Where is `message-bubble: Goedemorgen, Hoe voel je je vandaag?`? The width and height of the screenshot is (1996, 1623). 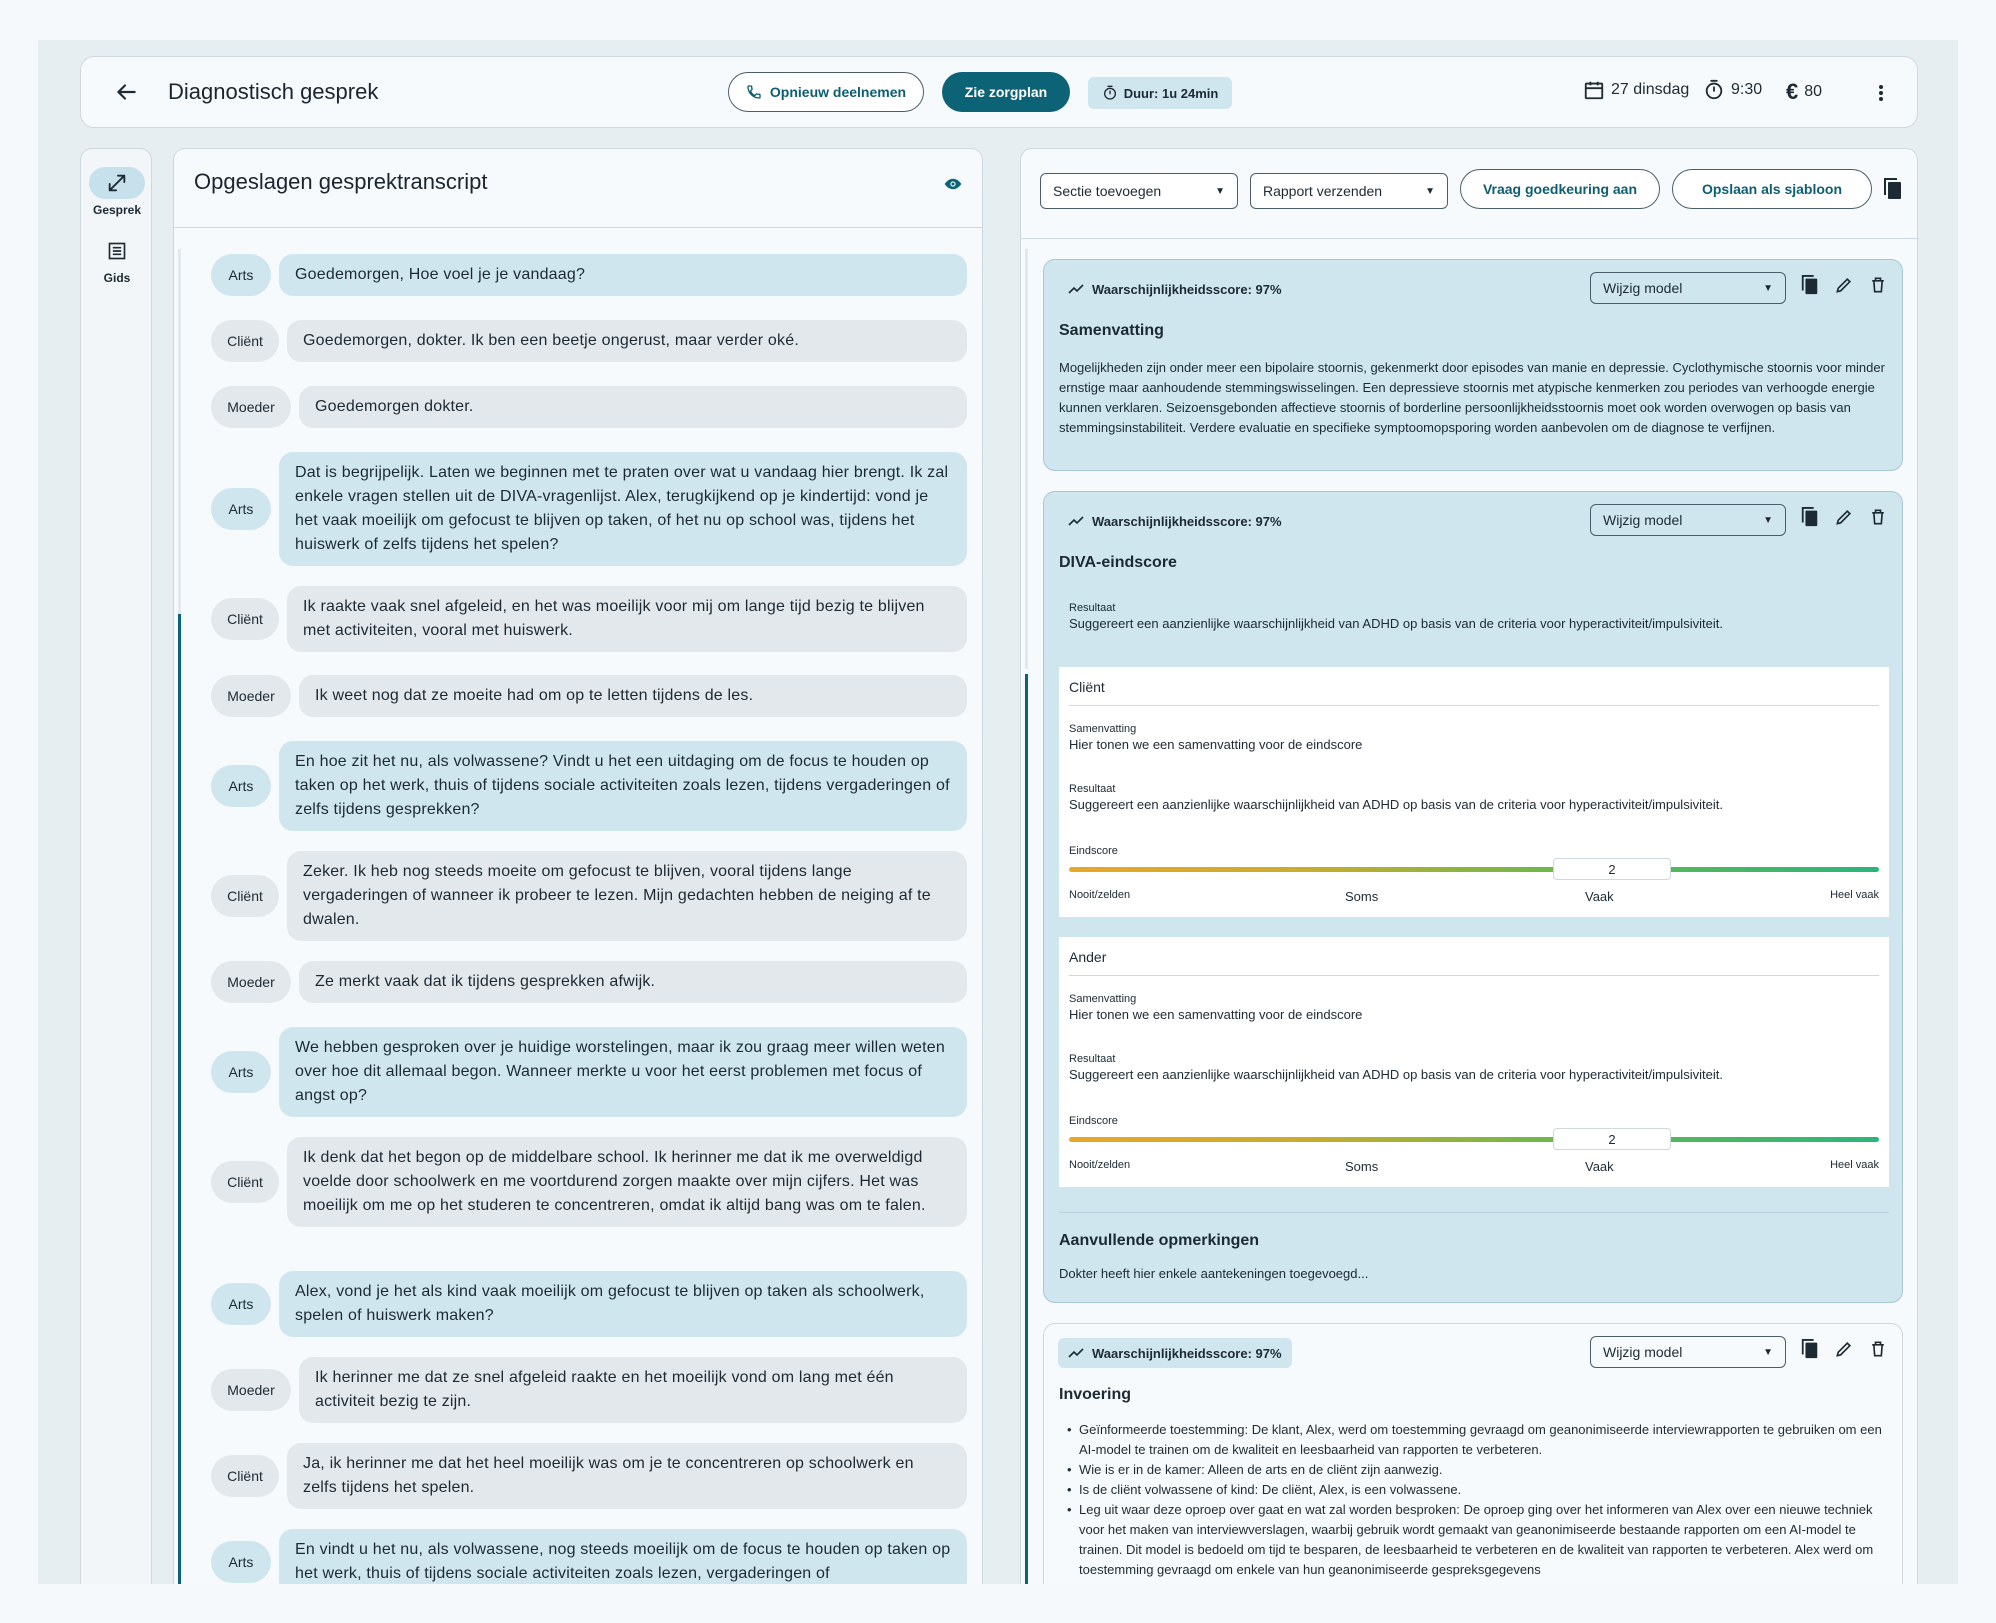
message-bubble: Goedemorgen, Hoe voel je je vandaag? is located at coordinates (623, 275).